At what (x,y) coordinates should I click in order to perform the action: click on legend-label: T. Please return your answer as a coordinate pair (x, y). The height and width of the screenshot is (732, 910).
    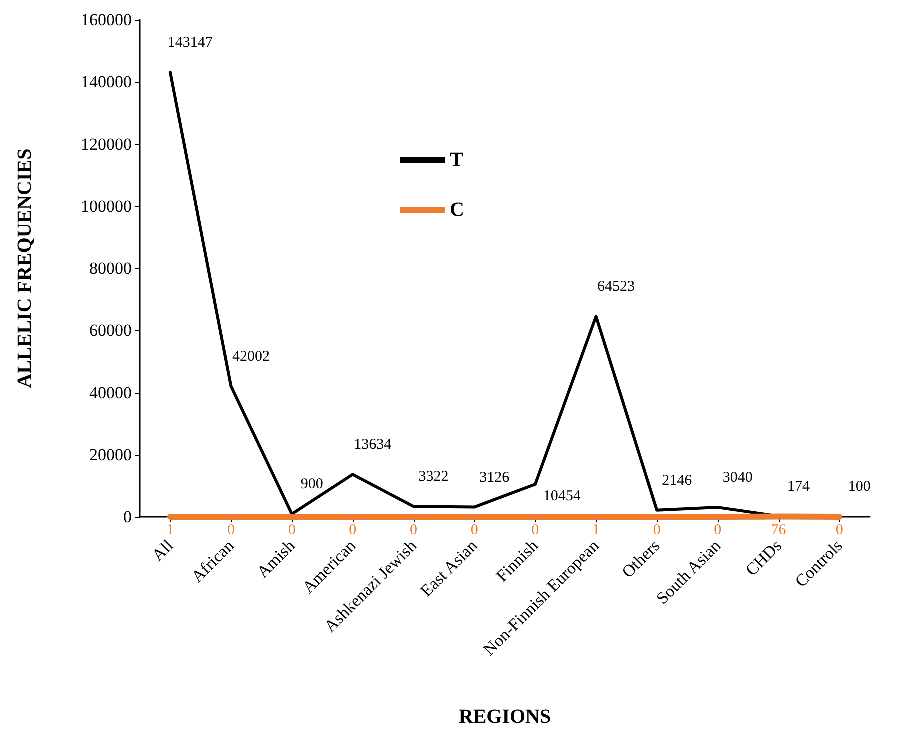
    Looking at the image, I should click on (457, 160).